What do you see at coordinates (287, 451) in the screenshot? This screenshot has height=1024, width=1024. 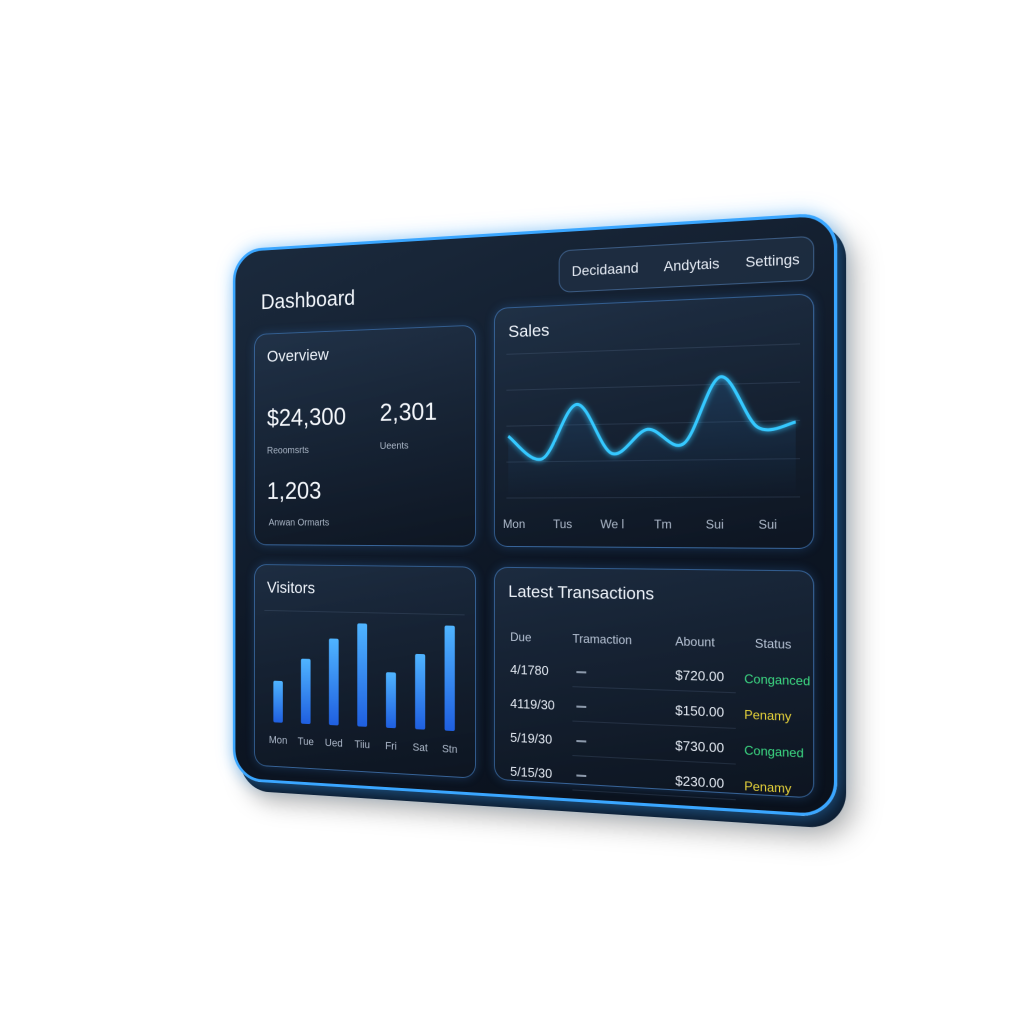 I see `stat-label: Reoomsrts` at bounding box center [287, 451].